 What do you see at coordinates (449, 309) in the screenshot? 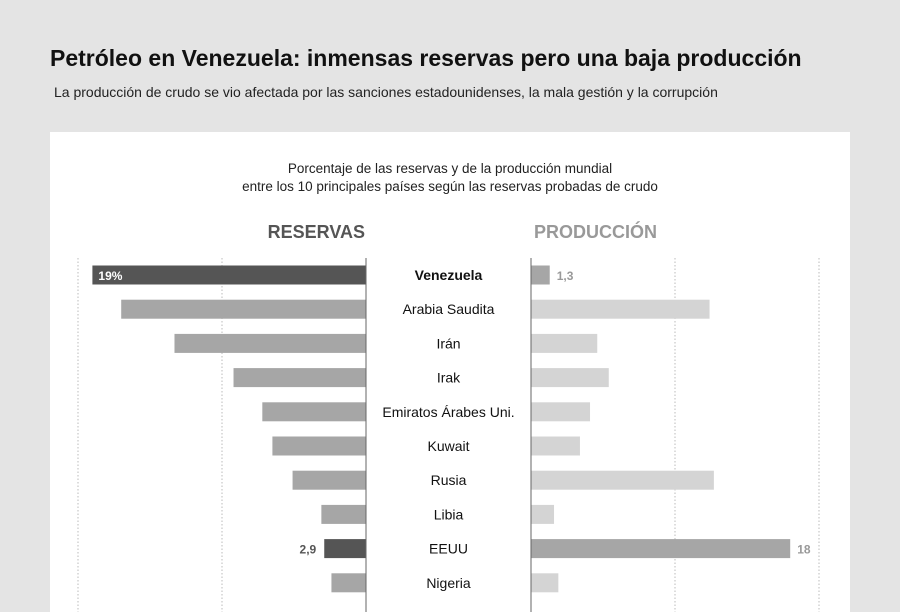
I see `category-label: Arabia Saudita` at bounding box center [449, 309].